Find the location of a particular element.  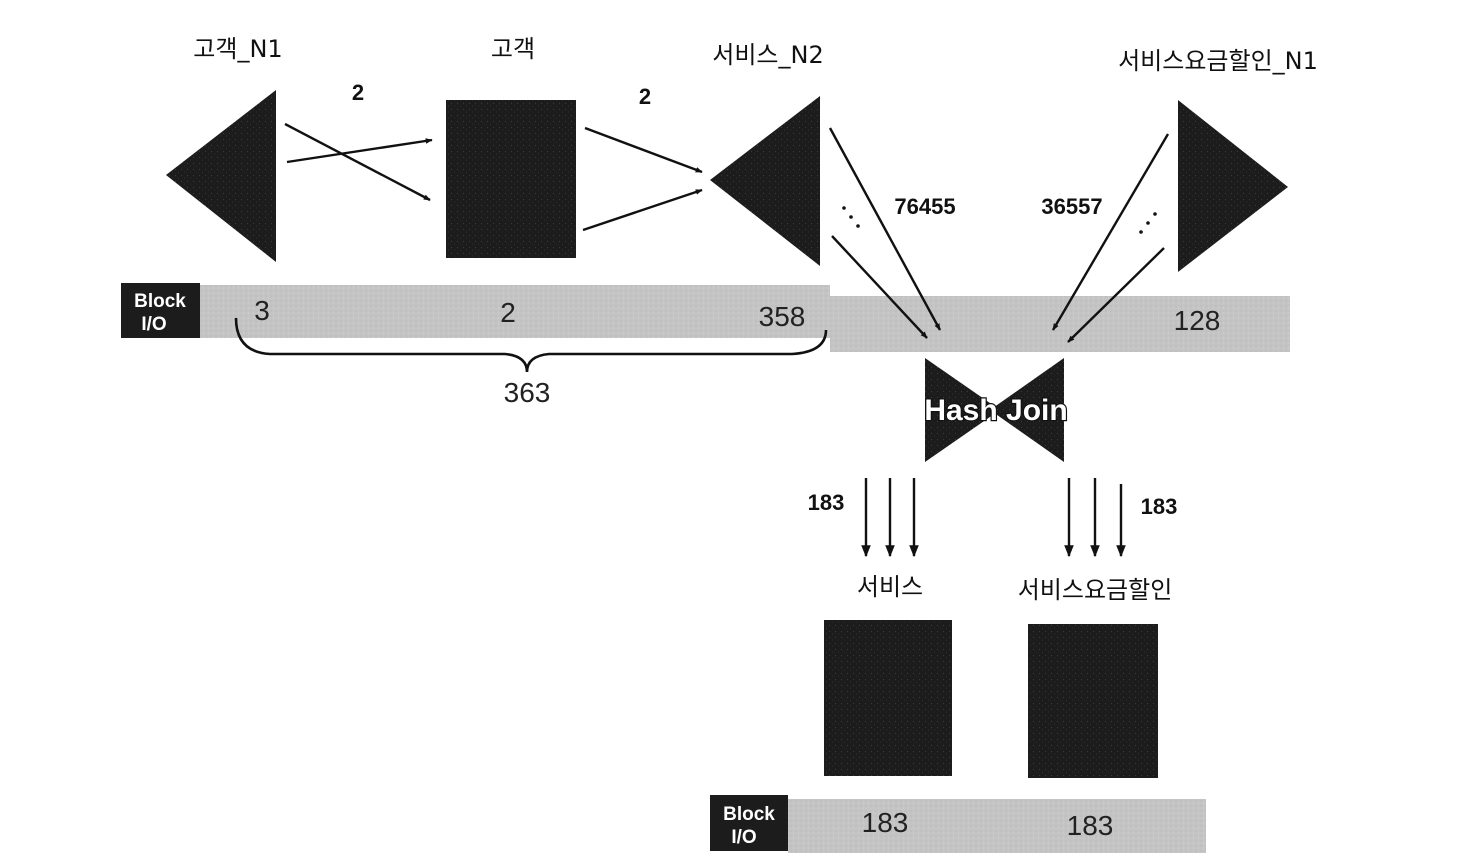

table-customer-block is located at coordinates (511, 179).